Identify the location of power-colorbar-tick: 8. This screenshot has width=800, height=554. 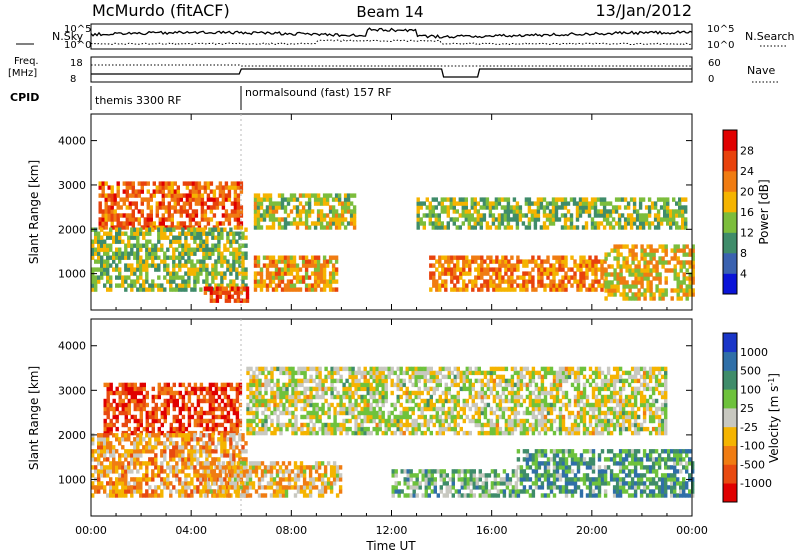
(743, 253).